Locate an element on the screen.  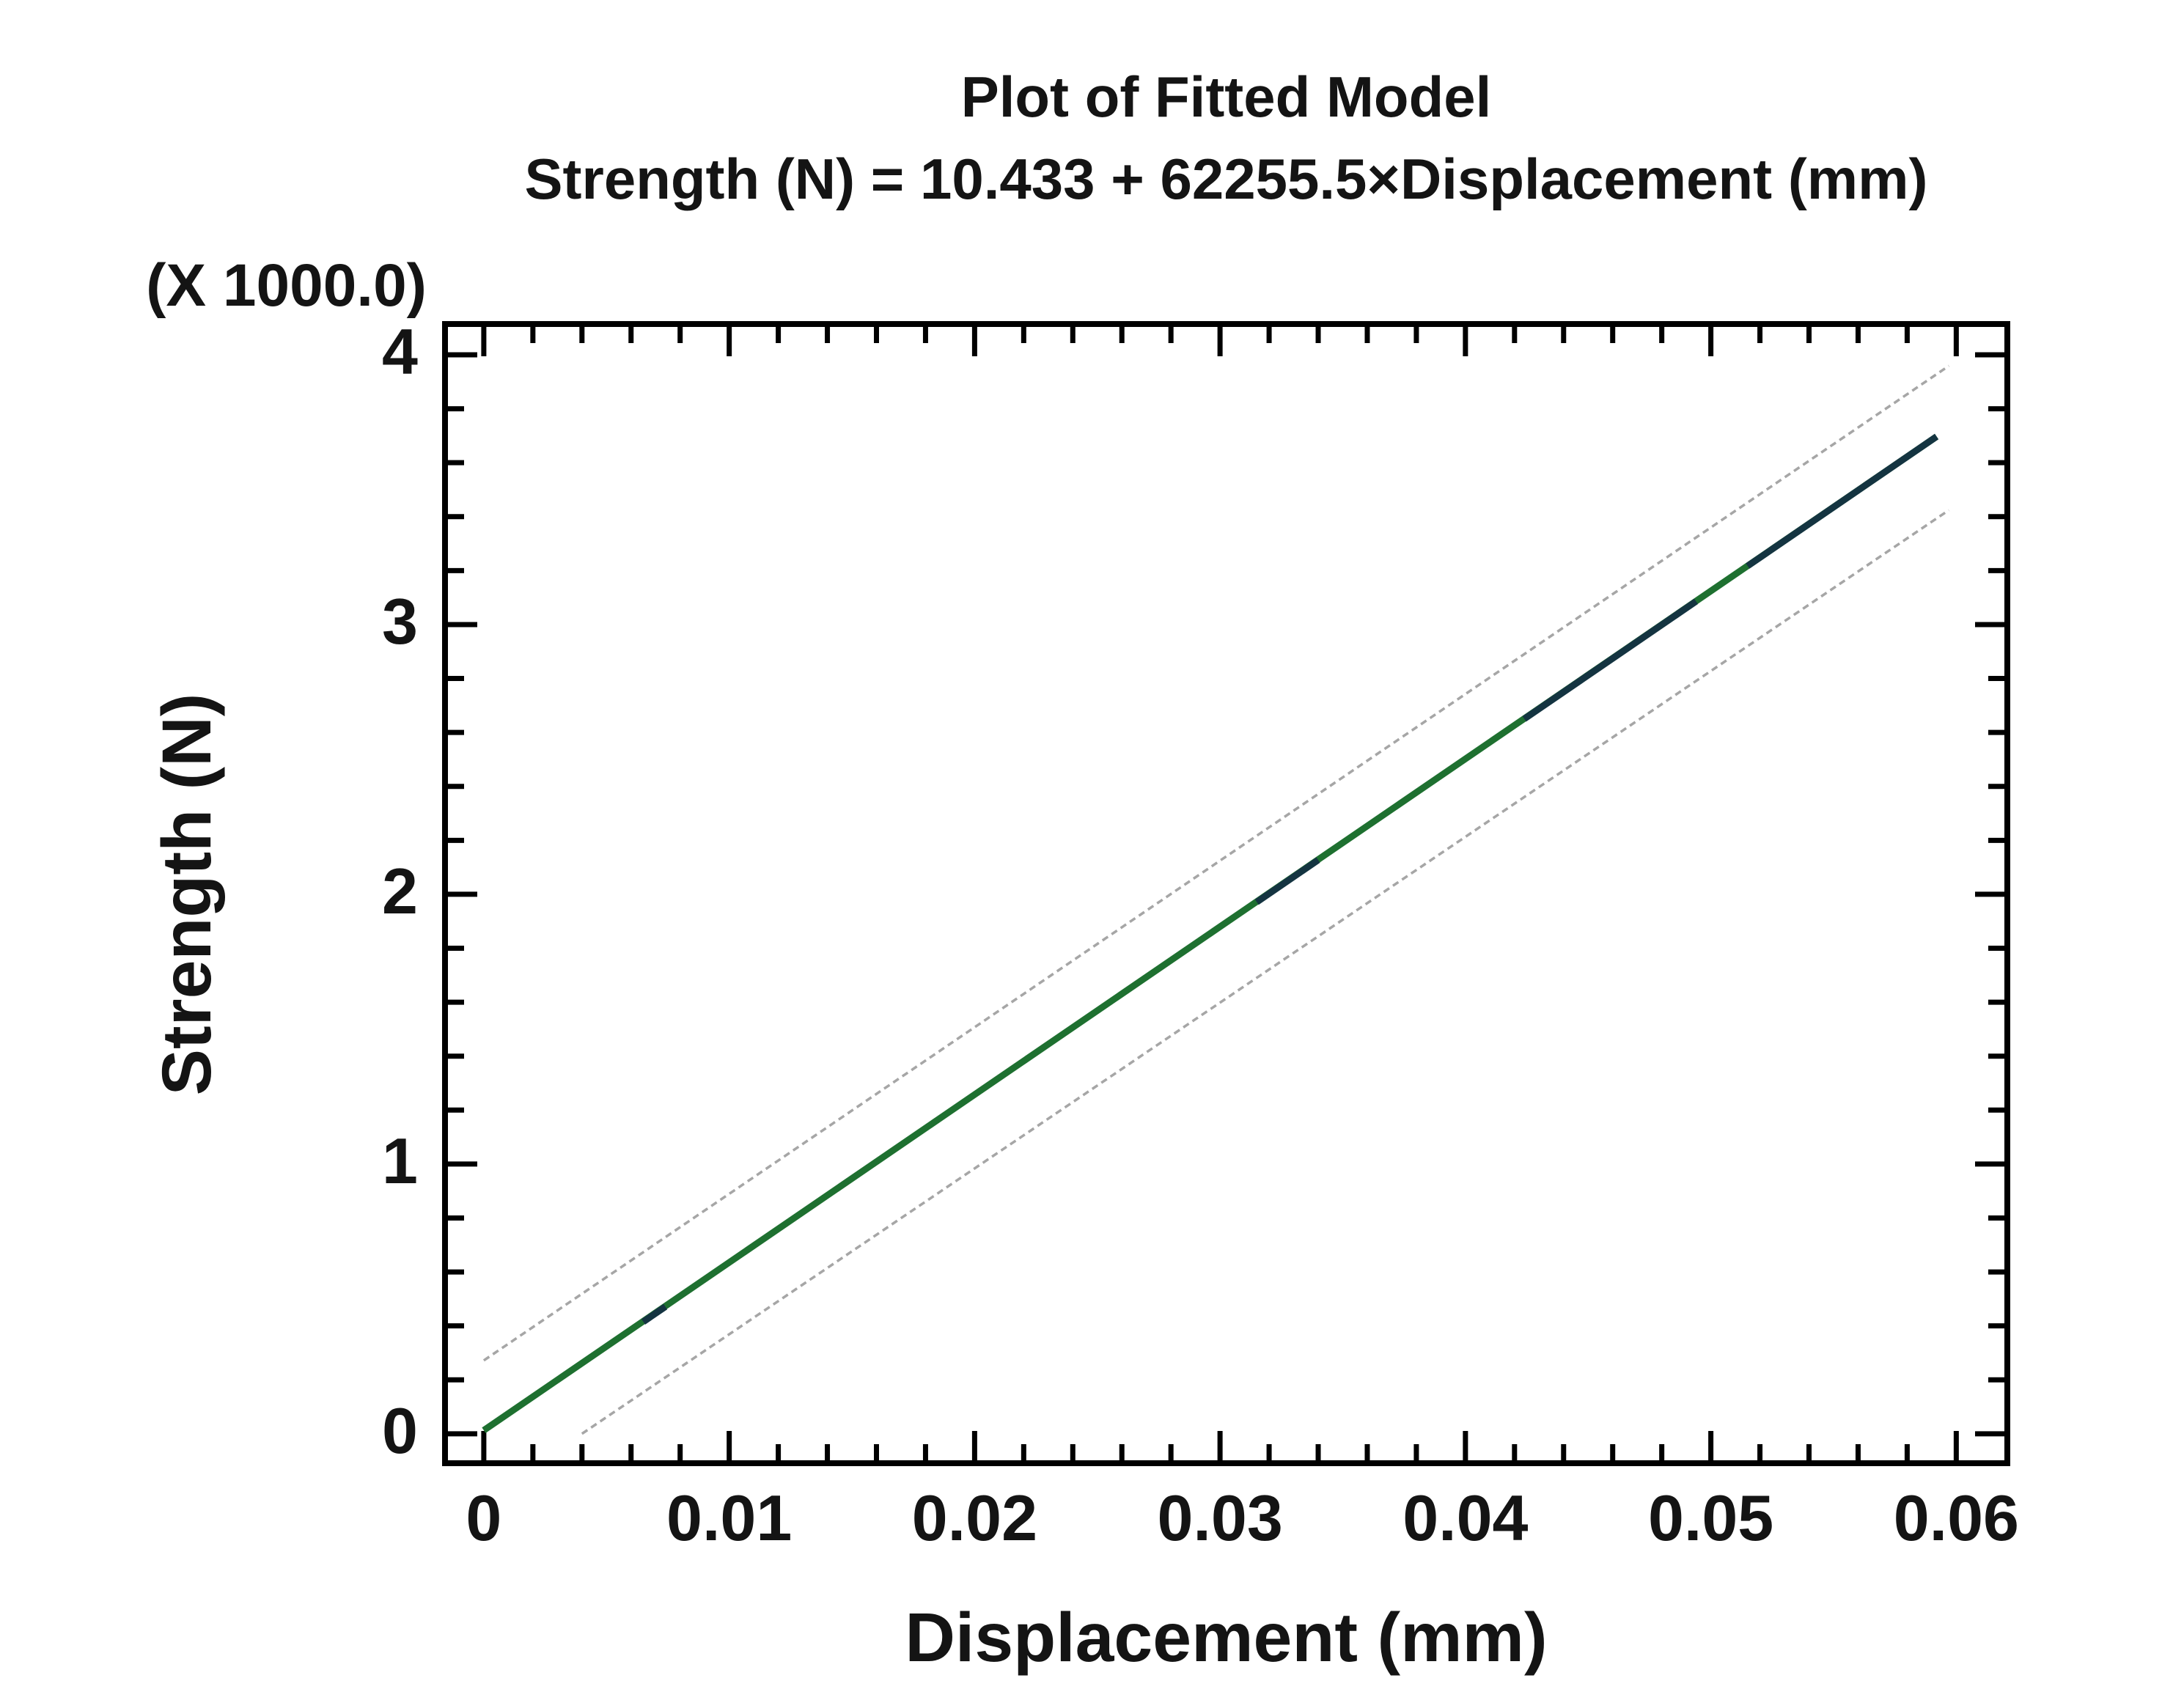
x-axis-title: Displacement (mm) is located at coordinates (1226, 1638).